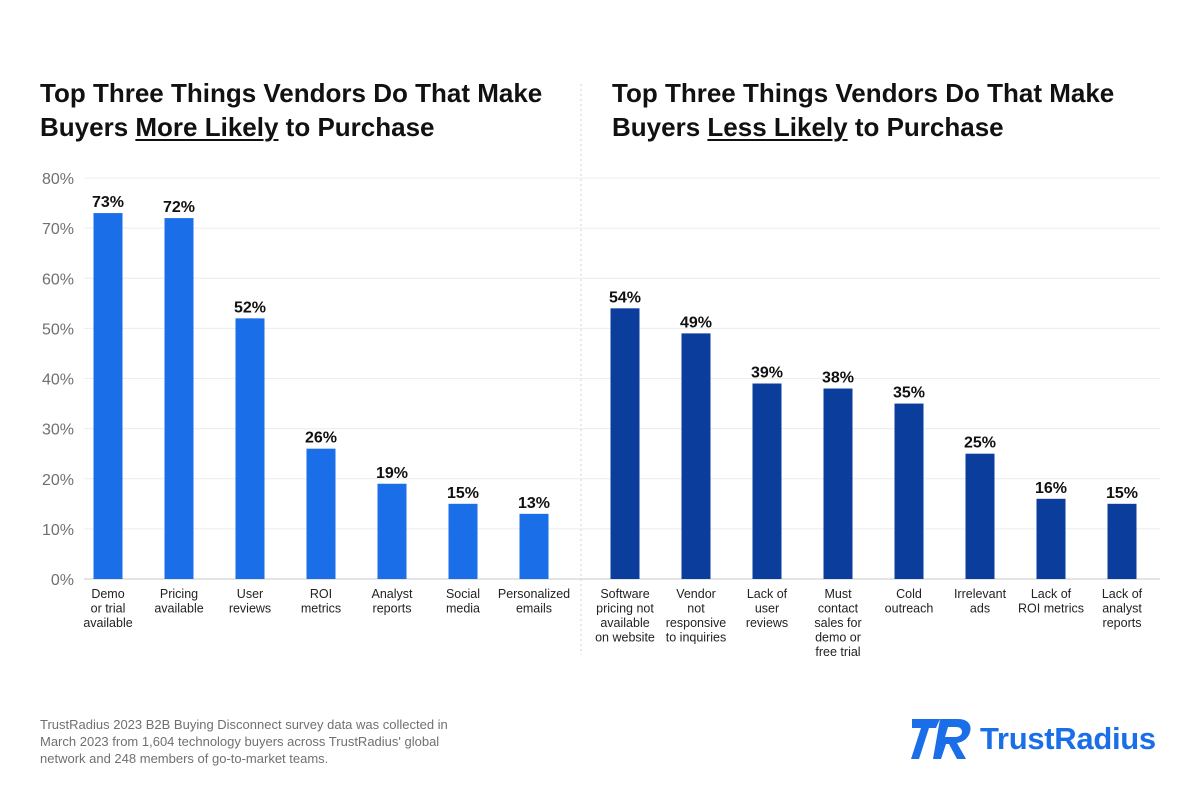 This screenshot has width=1200, height=800. What do you see at coordinates (980, 609) in the screenshot?
I see `category-label-line: ads` at bounding box center [980, 609].